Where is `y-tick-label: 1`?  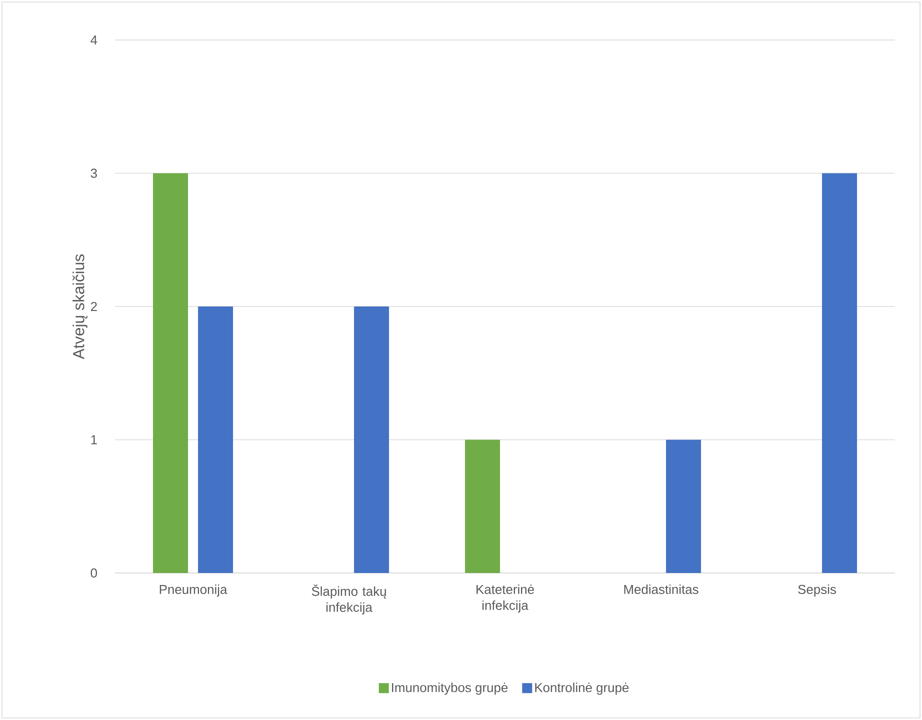 y-tick-label: 1 is located at coordinates (94, 439).